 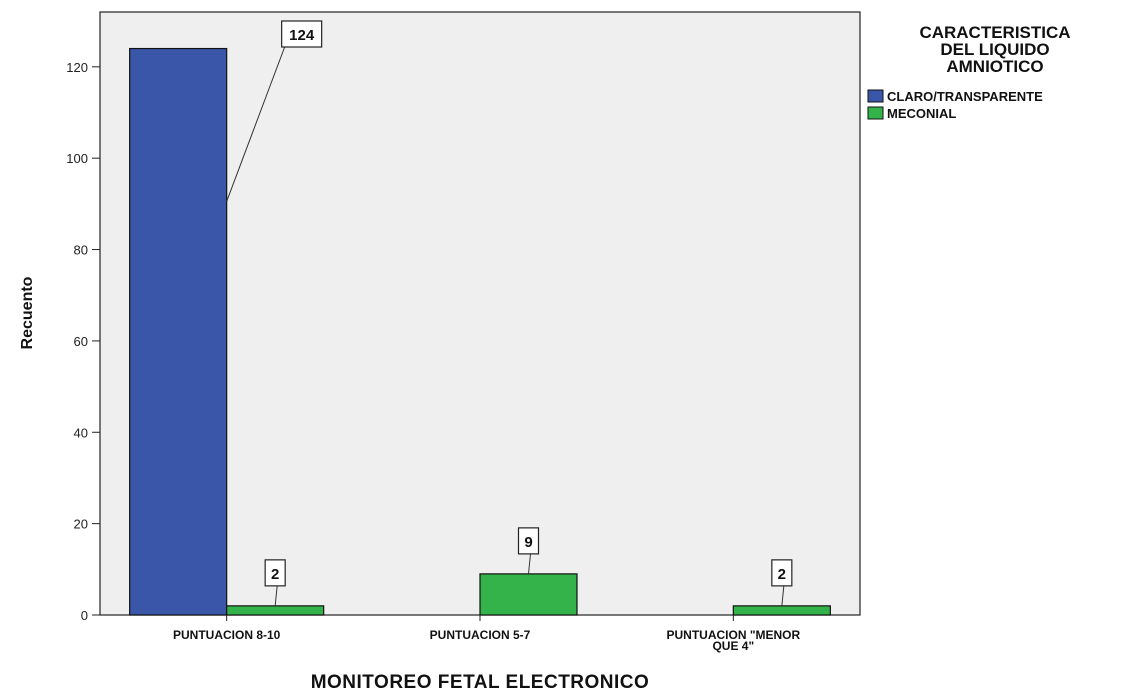 What do you see at coordinates (994, 32) in the screenshot?
I see `legend-title: CARACTERISTICA` at bounding box center [994, 32].